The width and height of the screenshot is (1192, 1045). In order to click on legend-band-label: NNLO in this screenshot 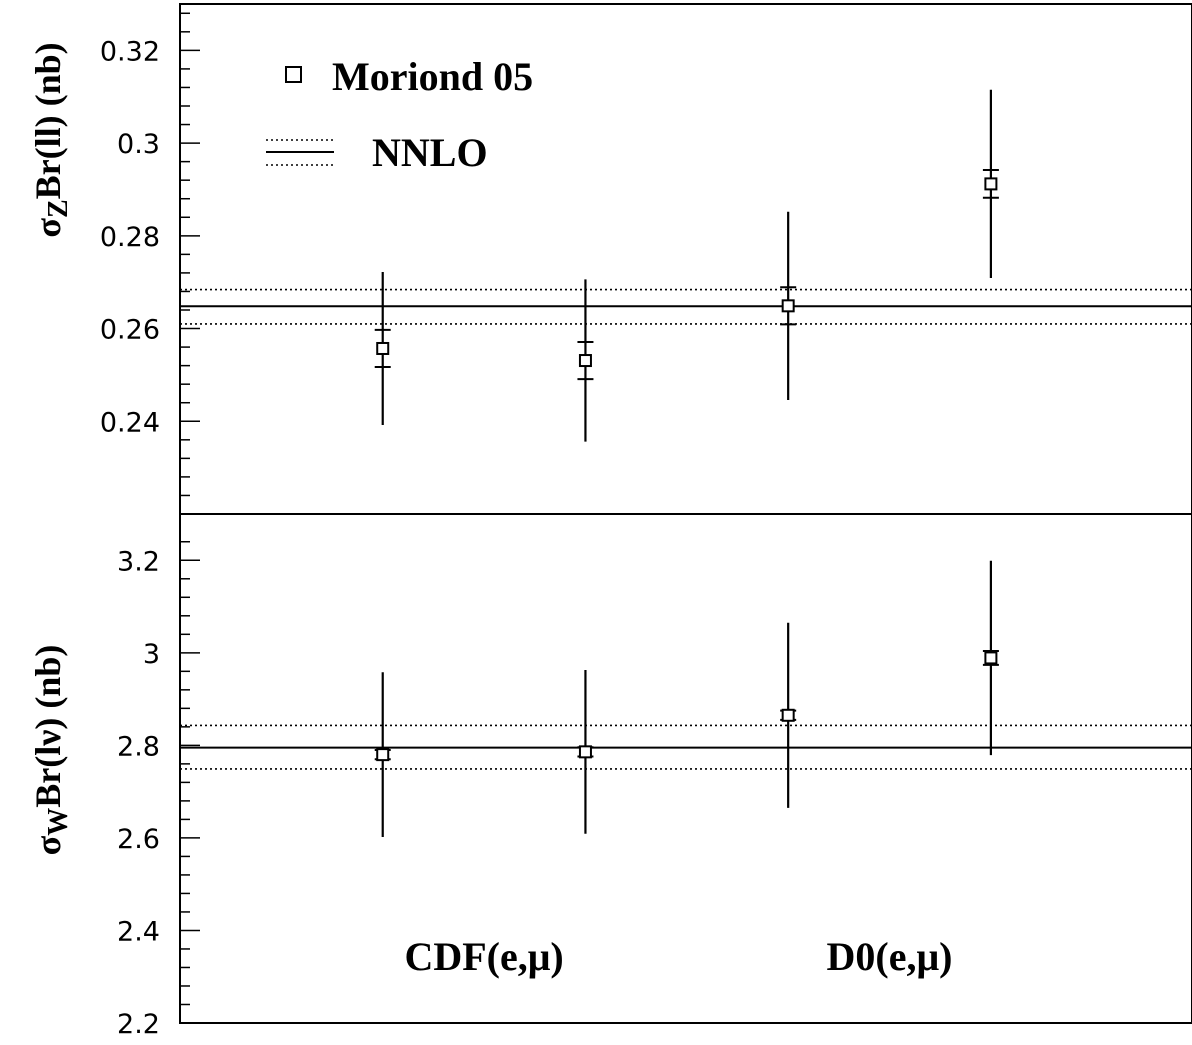, I will do `click(430, 152)`.